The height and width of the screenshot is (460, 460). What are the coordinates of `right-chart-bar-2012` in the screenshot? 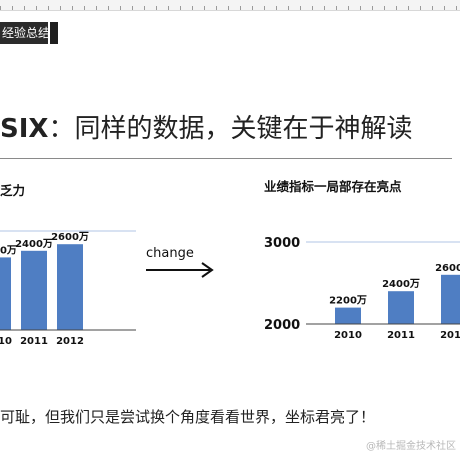 It's located at (450, 299).